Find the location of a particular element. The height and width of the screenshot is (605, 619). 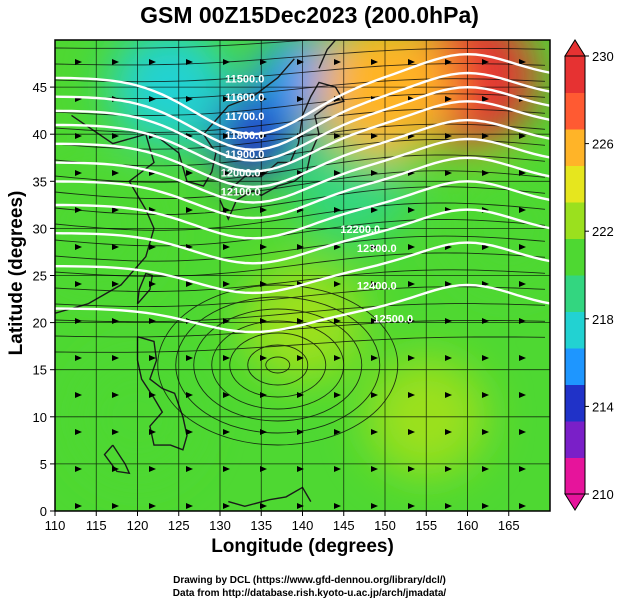

contour-label: 12100.0 is located at coordinates (241, 192).